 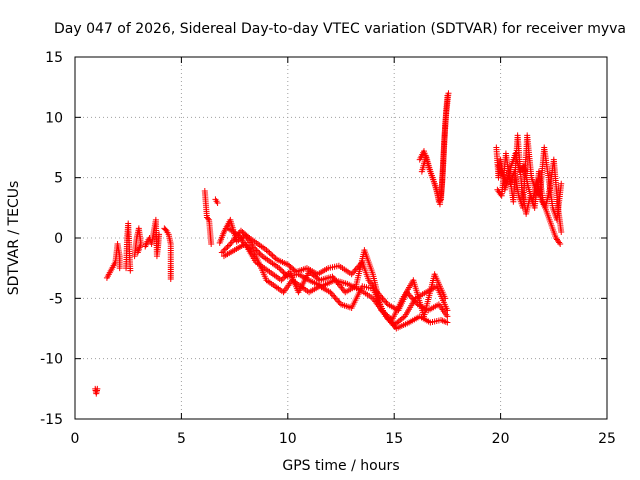 I want to click on y-tick-label: 15, so click(x=54, y=58).